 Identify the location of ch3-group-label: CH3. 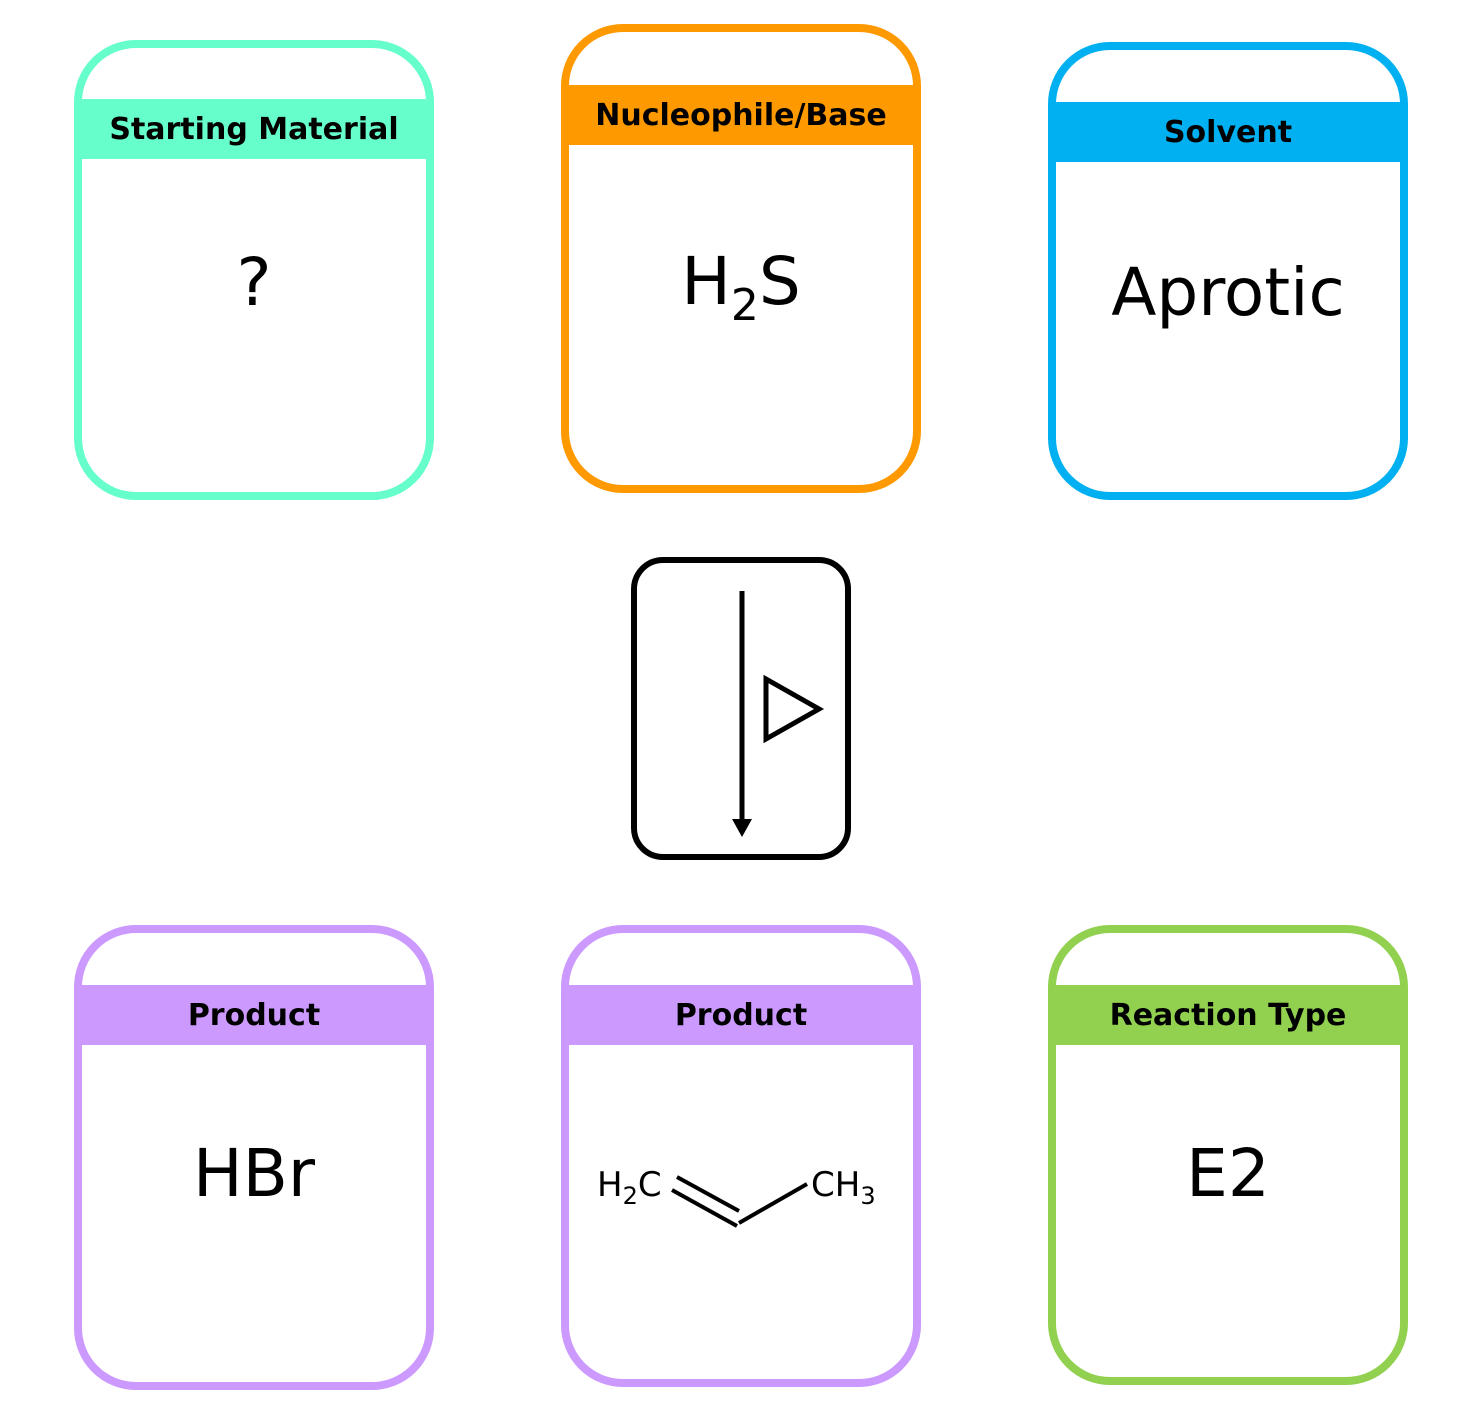
(843, 1187).